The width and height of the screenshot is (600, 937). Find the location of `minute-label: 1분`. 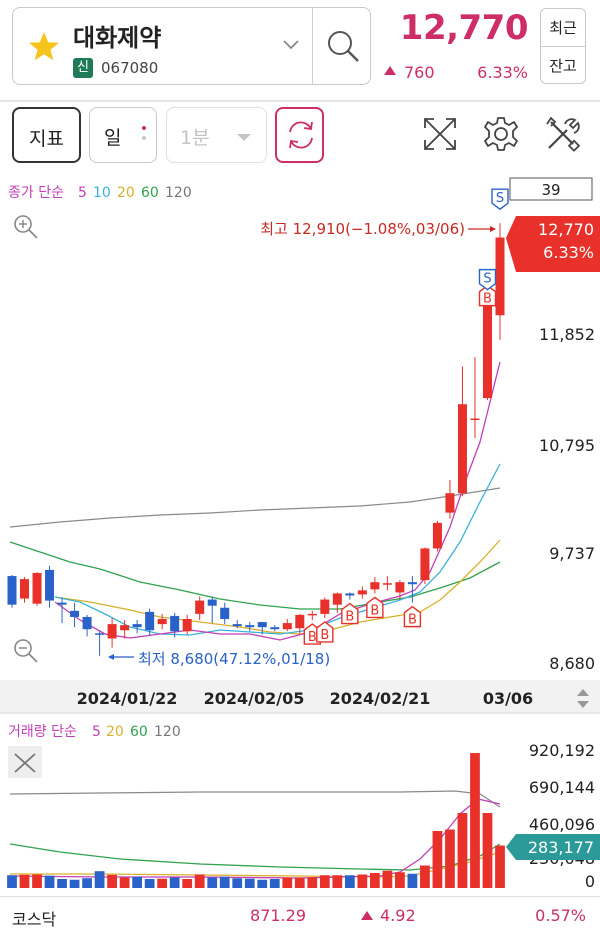

minute-label: 1분 is located at coordinates (195, 138).